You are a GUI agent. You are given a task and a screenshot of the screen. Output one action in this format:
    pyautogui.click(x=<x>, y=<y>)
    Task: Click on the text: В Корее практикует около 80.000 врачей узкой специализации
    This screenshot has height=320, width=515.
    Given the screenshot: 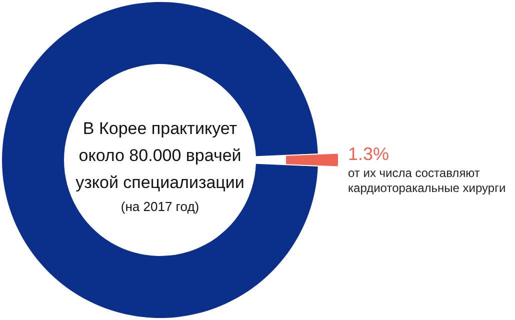 What is the action you would take?
    pyautogui.click(x=160, y=155)
    